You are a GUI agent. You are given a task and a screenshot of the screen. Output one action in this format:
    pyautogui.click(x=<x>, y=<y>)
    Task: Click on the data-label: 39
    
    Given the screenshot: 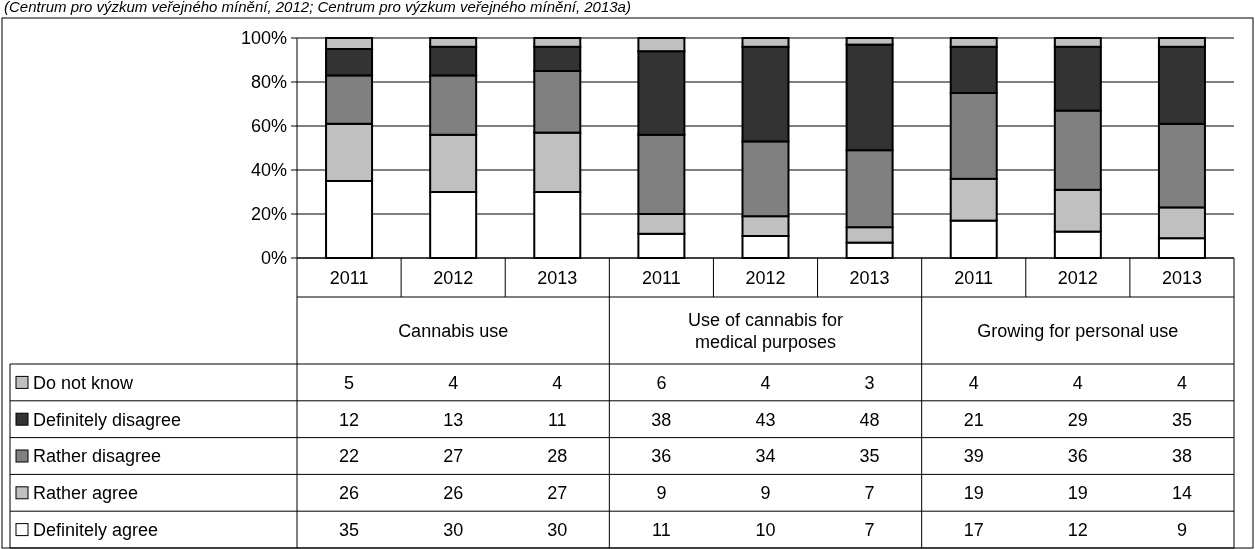 What is the action you would take?
    pyautogui.click(x=973, y=456)
    